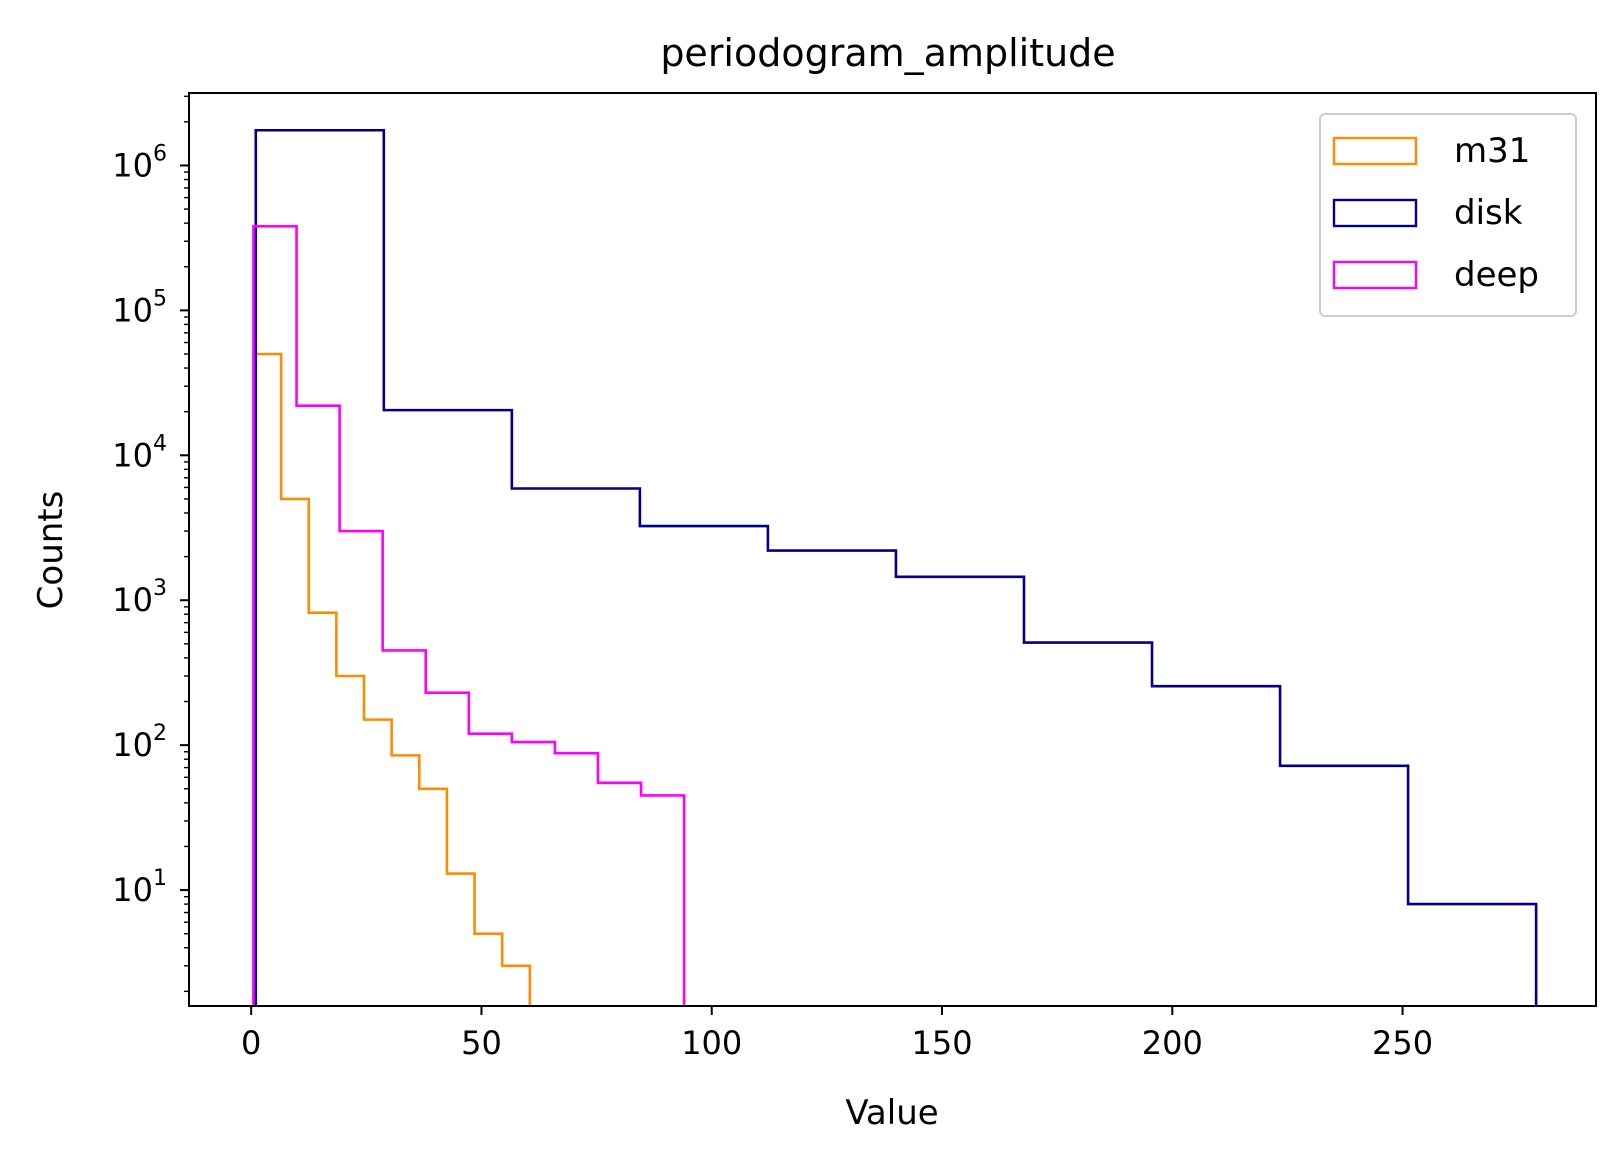 Image resolution: width=1615 pixels, height=1158 pixels. I want to click on legend: m31 disk deep, so click(1448, 215).